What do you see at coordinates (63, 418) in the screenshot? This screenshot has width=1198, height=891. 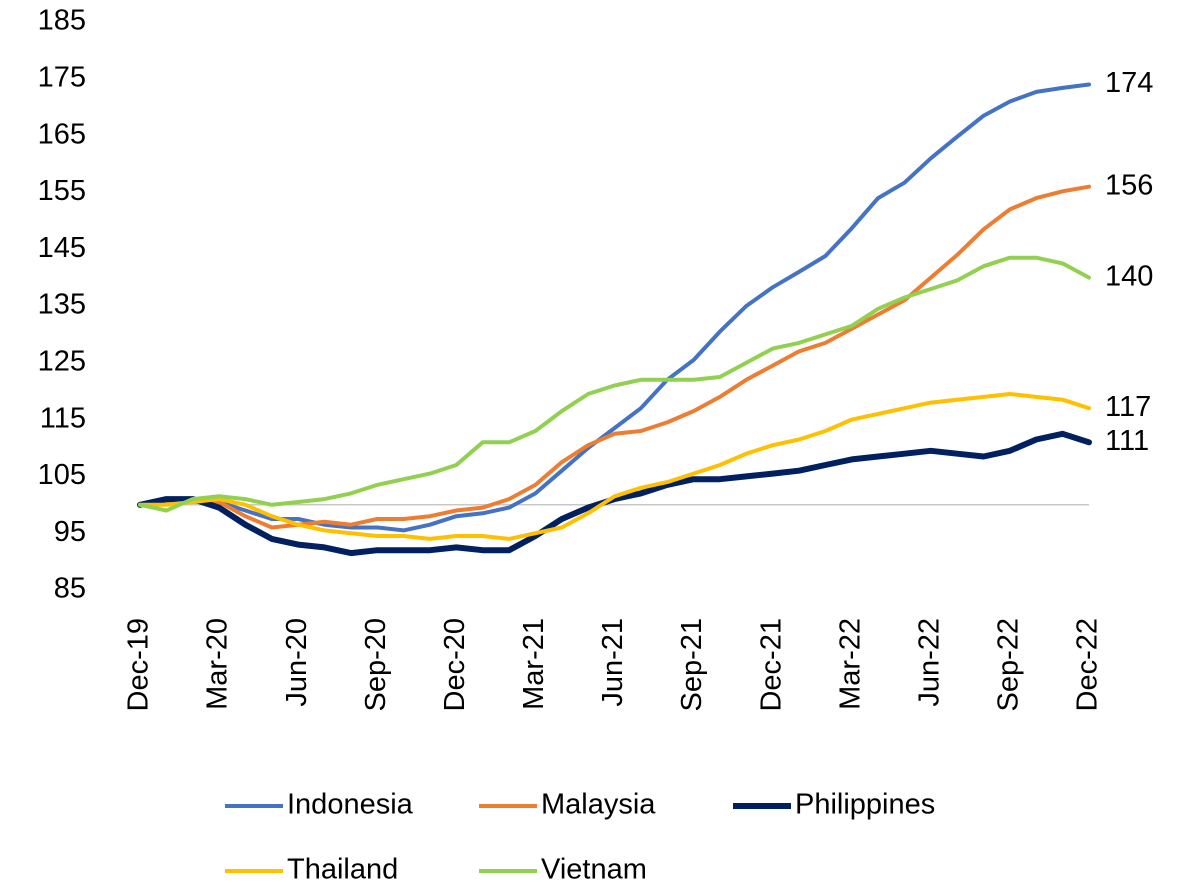 I see `y-tick-label: 115` at bounding box center [63, 418].